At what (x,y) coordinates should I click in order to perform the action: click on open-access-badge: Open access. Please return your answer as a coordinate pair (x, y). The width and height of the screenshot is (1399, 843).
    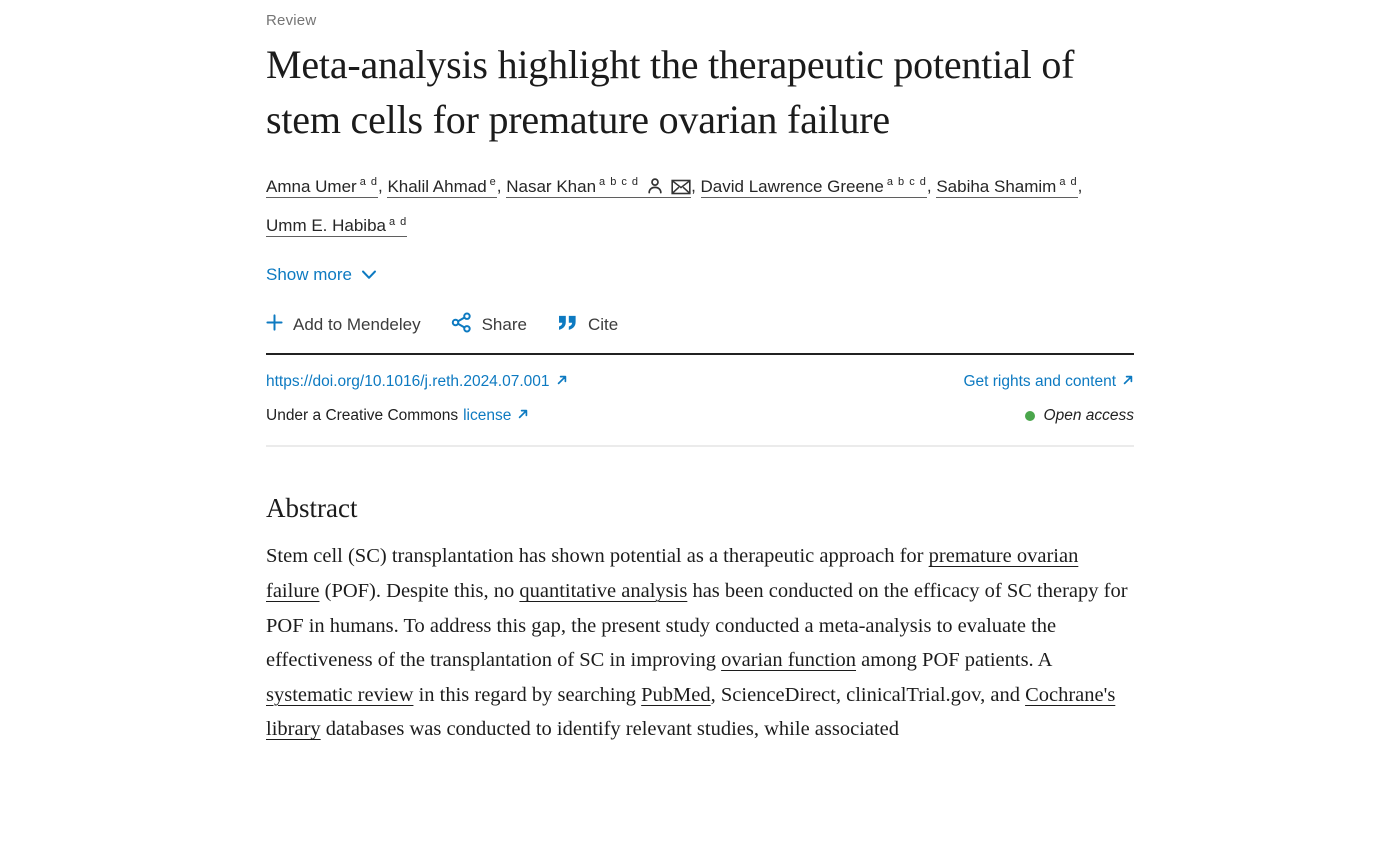
    Looking at the image, I should click on (1079, 416).